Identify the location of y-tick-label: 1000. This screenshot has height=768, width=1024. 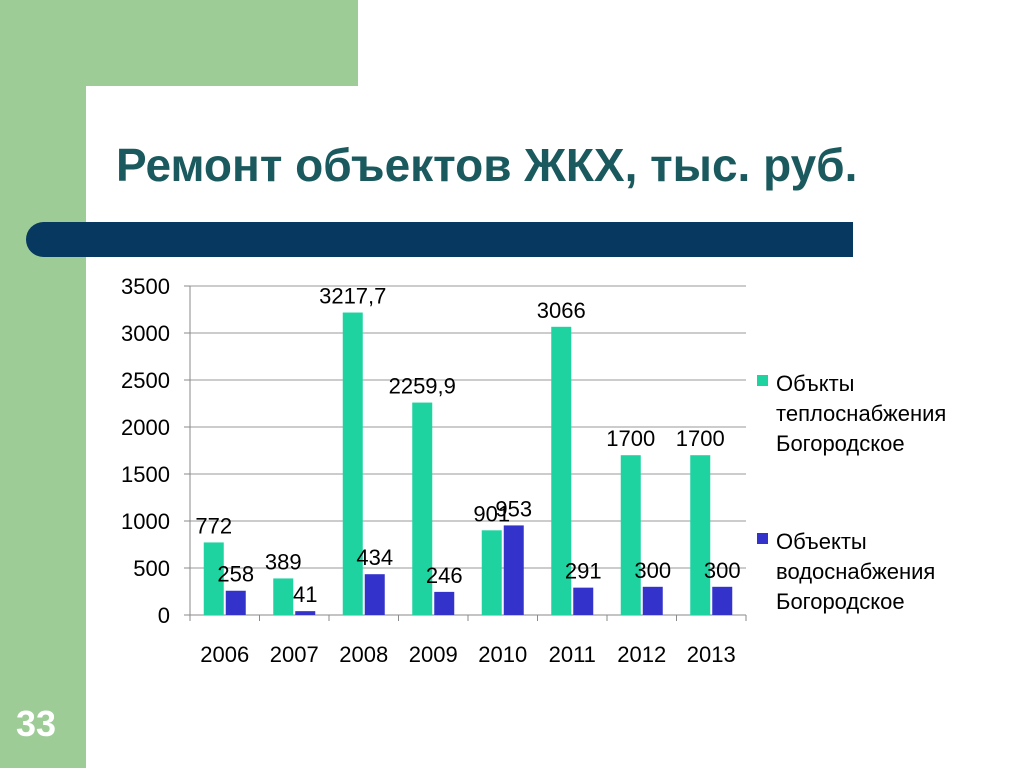
(145, 521).